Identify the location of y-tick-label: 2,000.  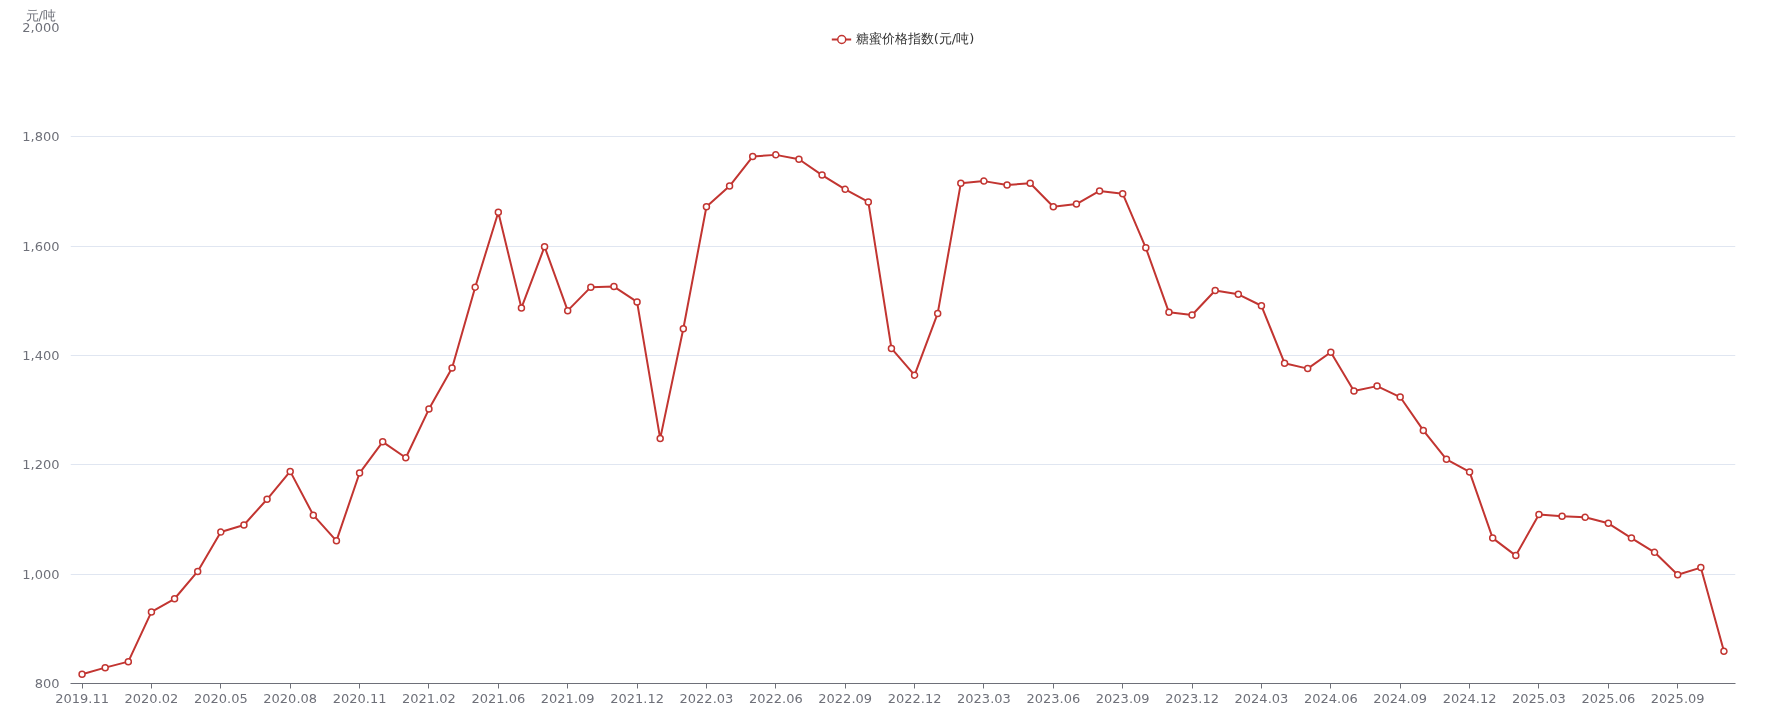
(41, 27).